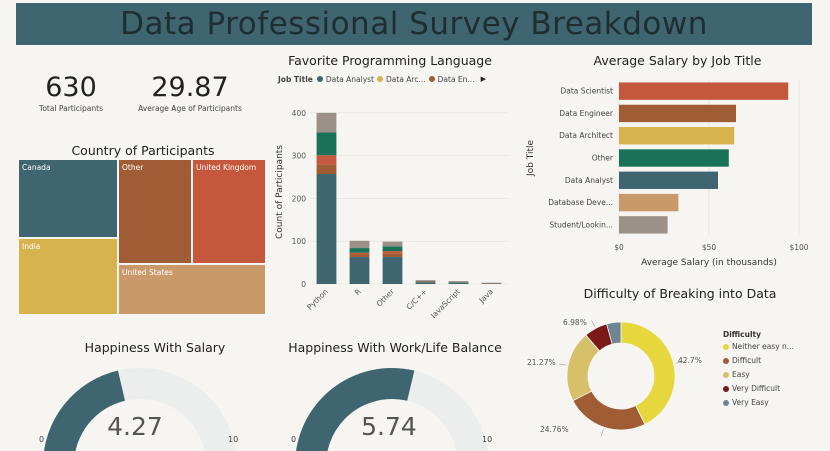  I want to click on treemap-label: India, so click(31, 246).